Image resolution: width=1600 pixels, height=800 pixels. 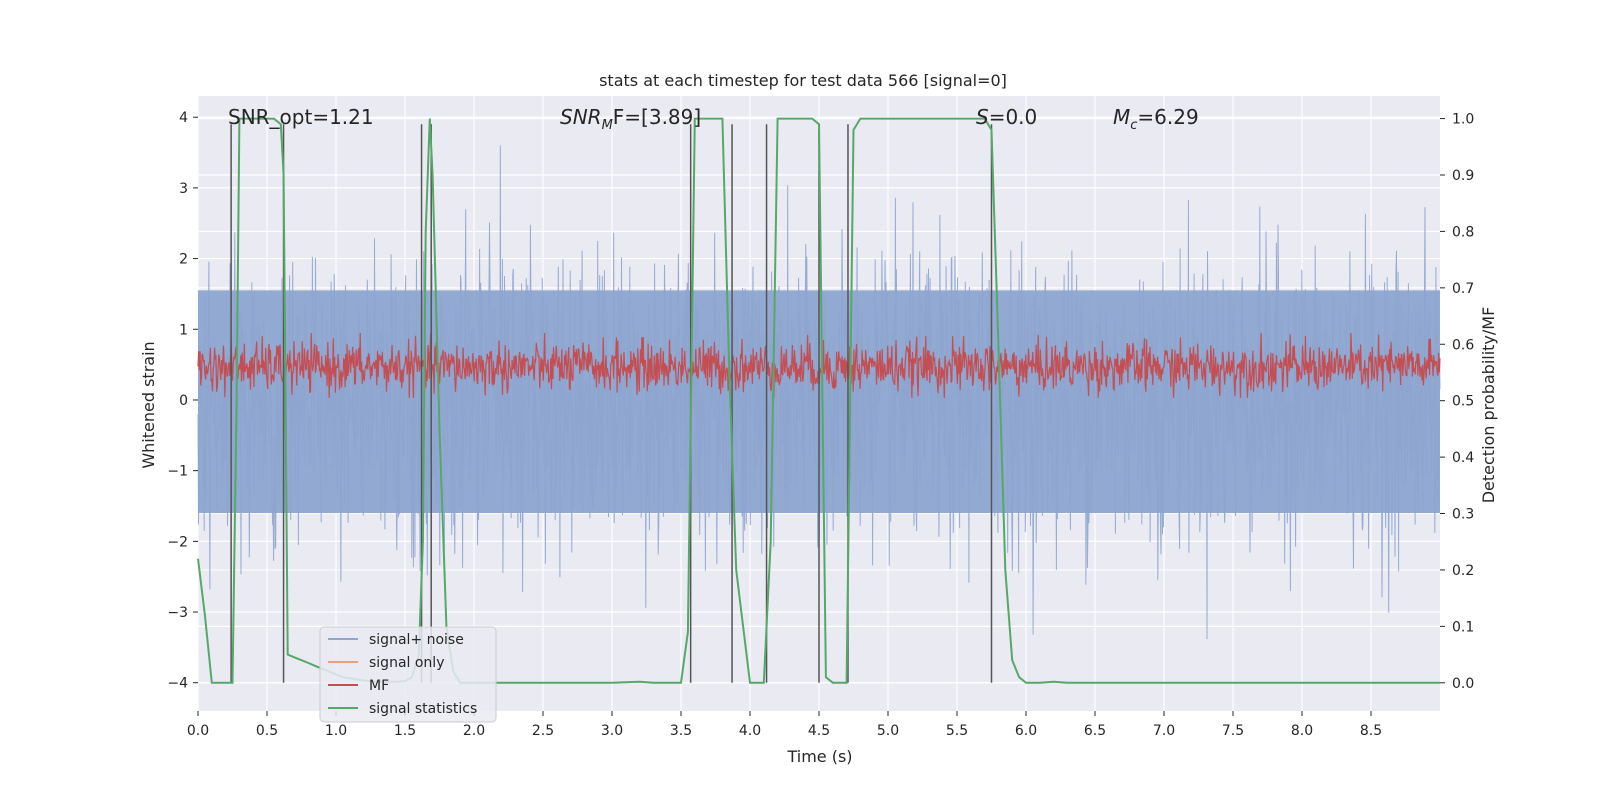 What do you see at coordinates (681, 731) in the screenshot?
I see `x-tick-label: 3.5` at bounding box center [681, 731].